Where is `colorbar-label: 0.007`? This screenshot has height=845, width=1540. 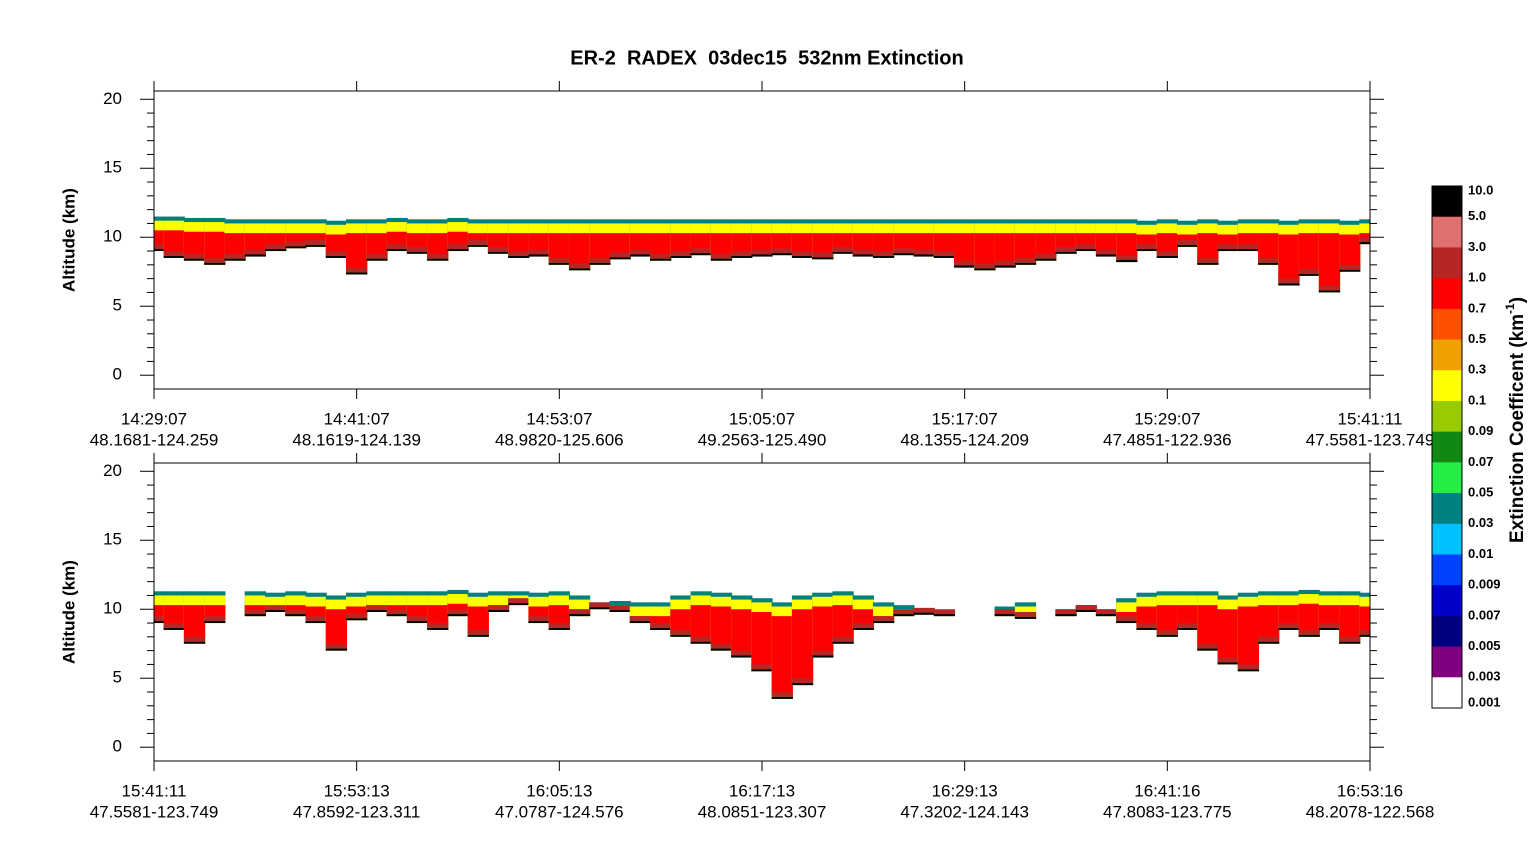 colorbar-label: 0.007 is located at coordinates (1484, 614).